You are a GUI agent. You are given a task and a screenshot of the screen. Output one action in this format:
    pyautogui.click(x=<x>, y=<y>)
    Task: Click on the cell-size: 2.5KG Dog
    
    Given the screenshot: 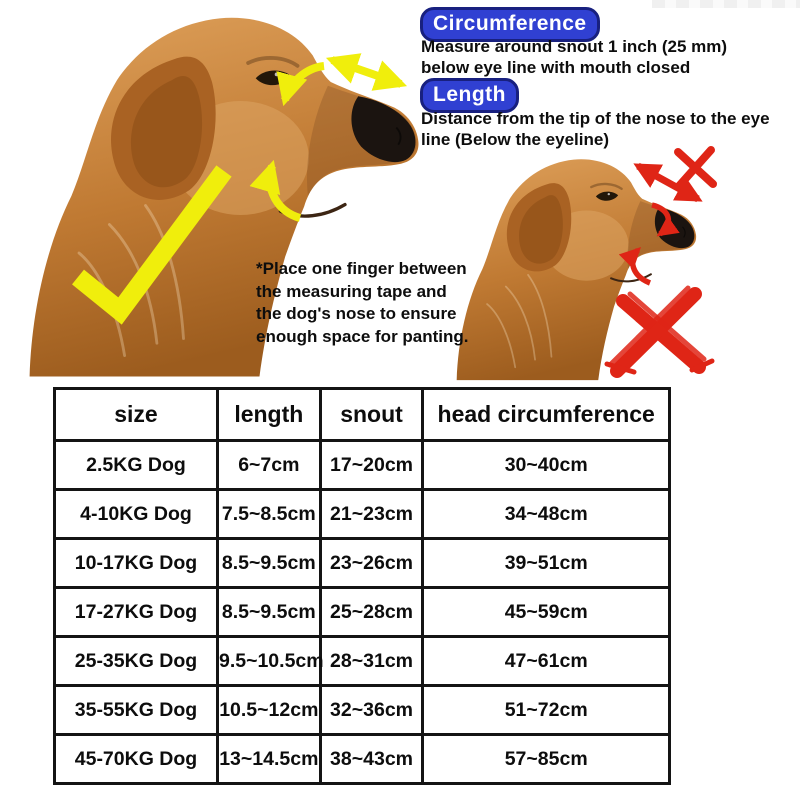 What is the action you would take?
    pyautogui.click(x=136, y=465)
    